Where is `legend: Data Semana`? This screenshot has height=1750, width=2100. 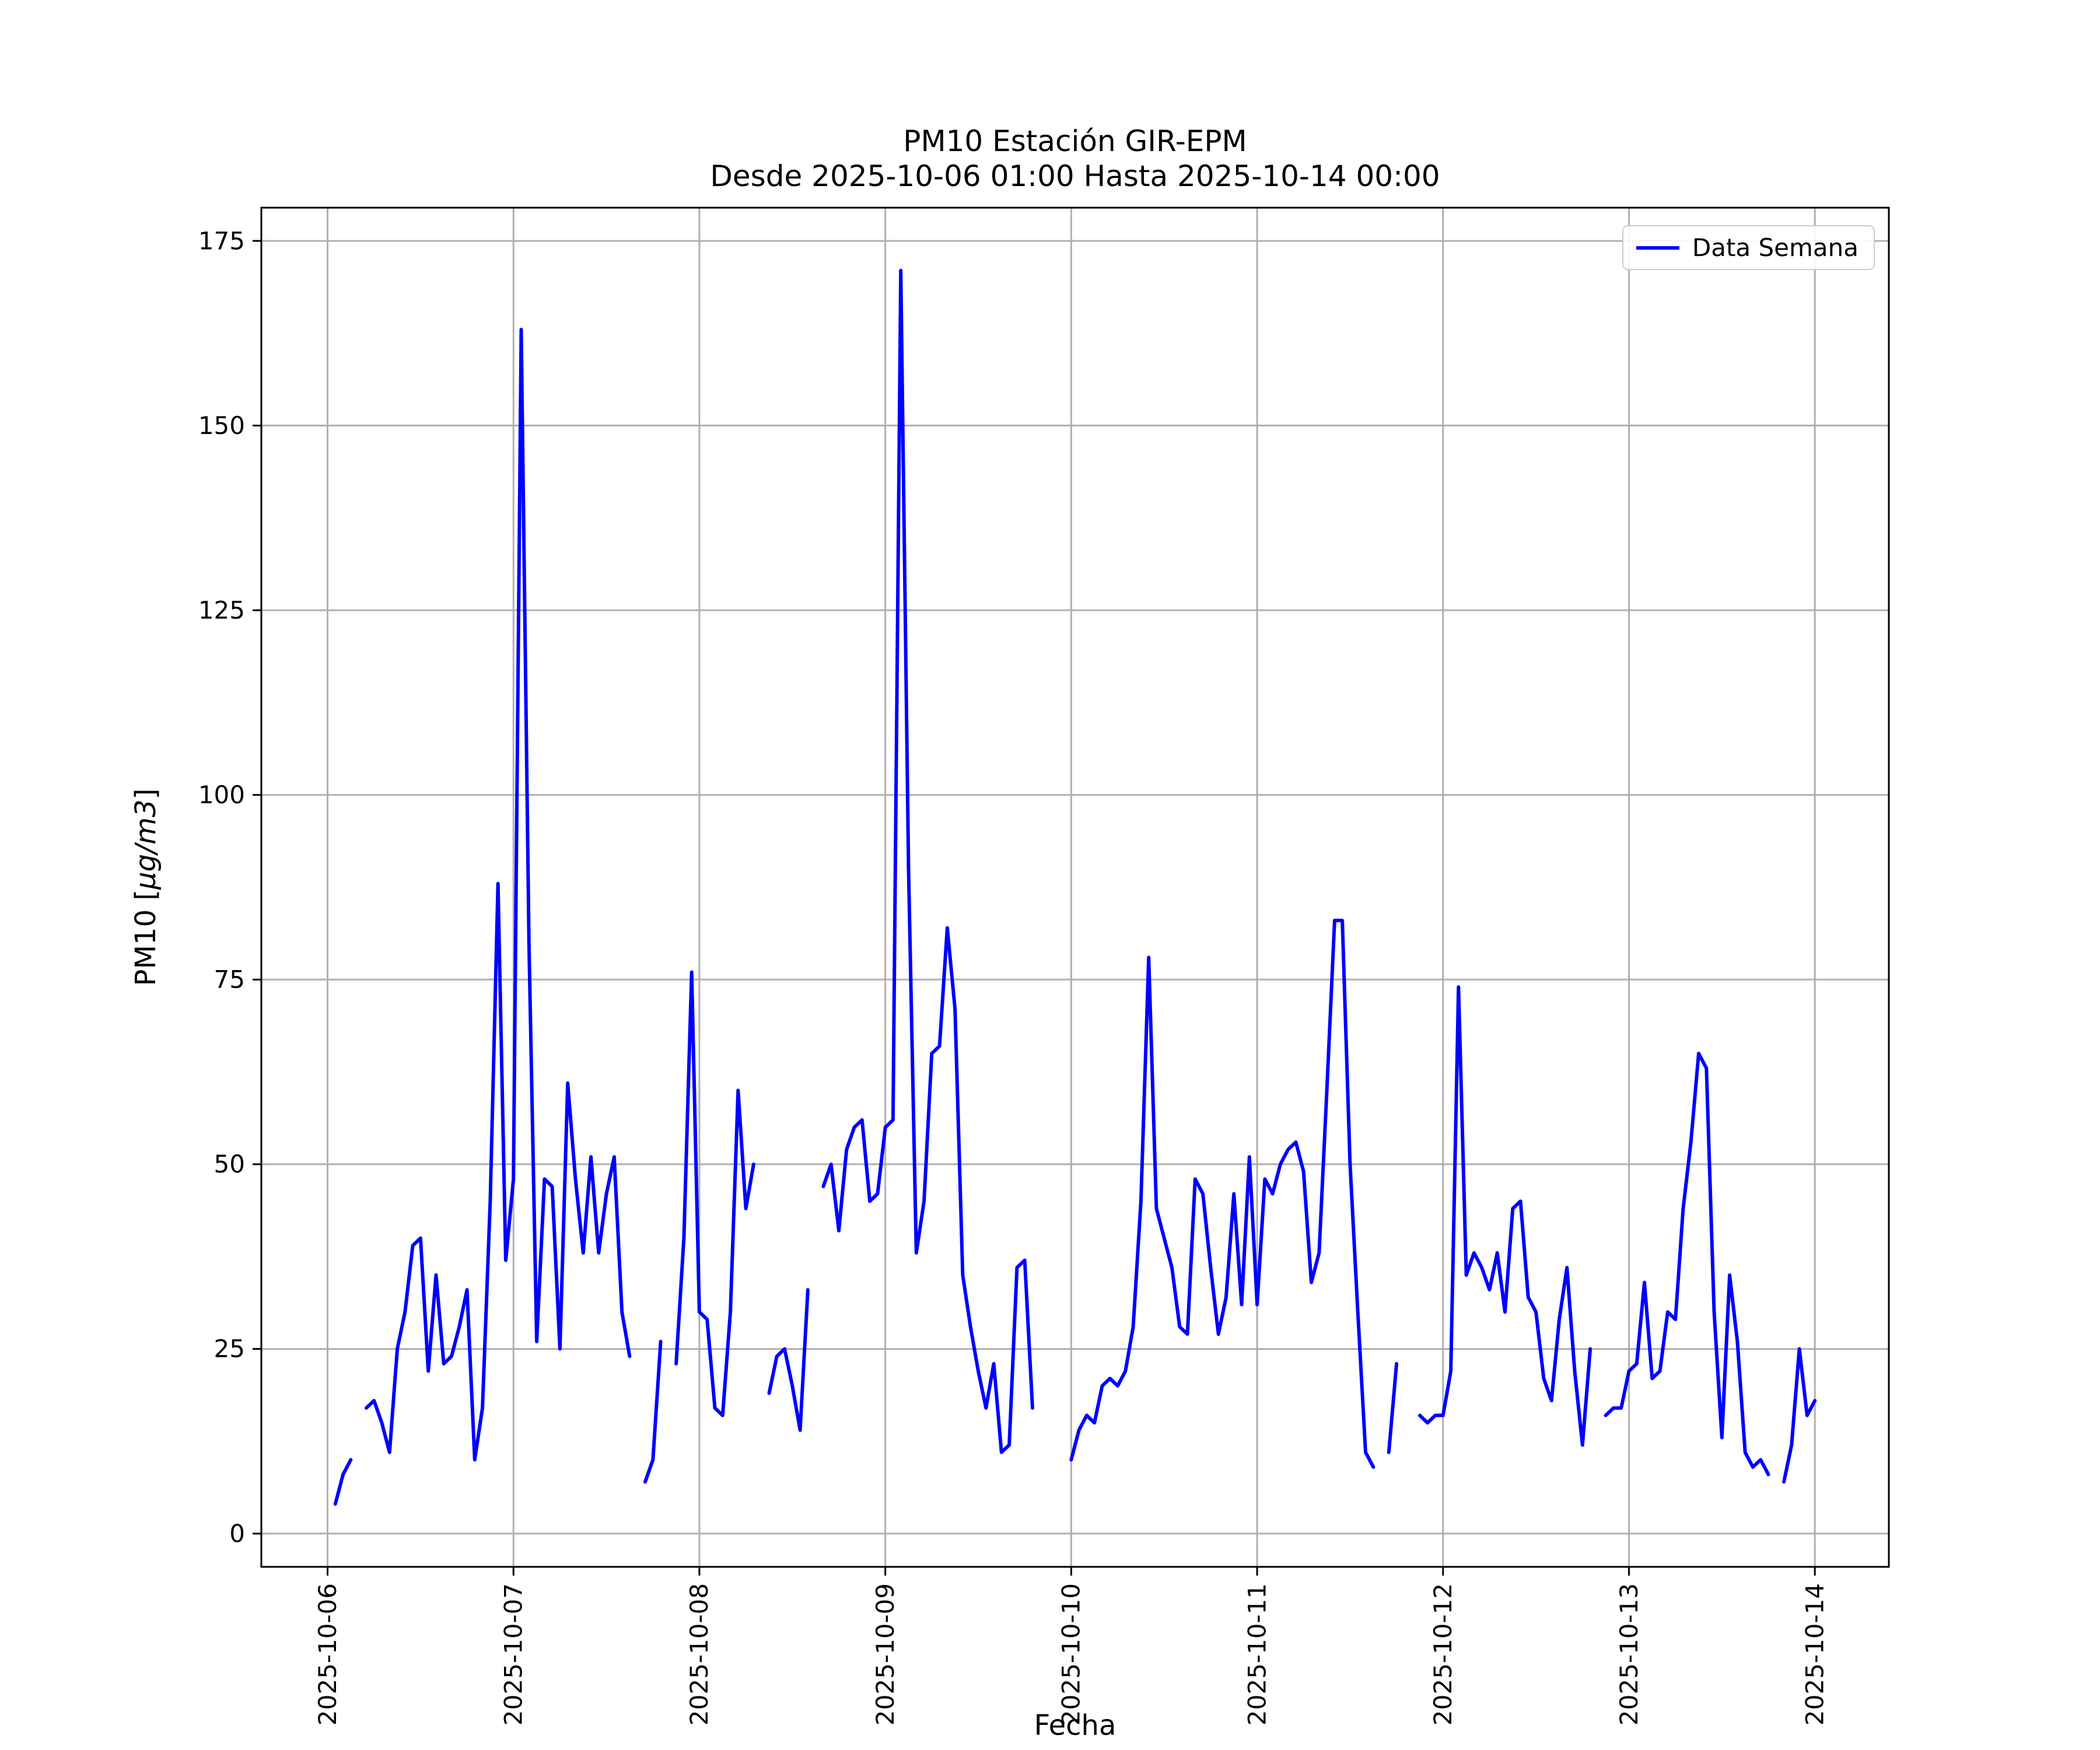
legend: Data Semana is located at coordinates (1748, 247).